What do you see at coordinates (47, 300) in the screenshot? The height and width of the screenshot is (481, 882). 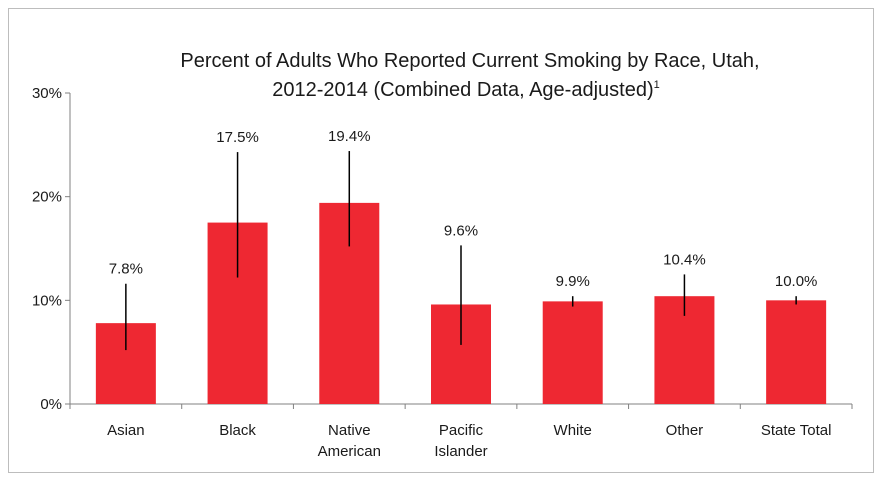 I see `y-tick-label: 10%` at bounding box center [47, 300].